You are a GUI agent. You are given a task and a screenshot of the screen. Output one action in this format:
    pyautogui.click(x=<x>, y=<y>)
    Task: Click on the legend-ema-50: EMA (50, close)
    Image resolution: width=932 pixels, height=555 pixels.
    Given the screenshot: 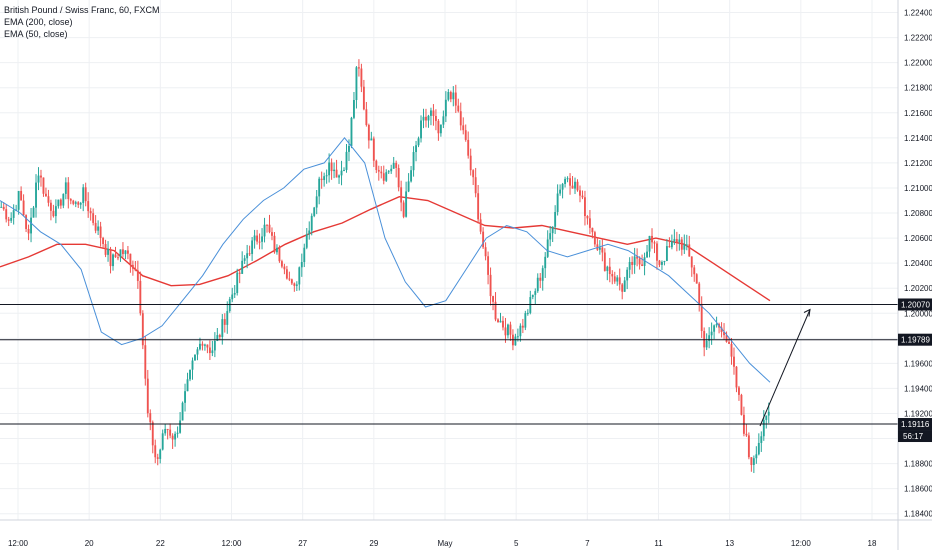 What is the action you would take?
    pyautogui.click(x=36, y=34)
    